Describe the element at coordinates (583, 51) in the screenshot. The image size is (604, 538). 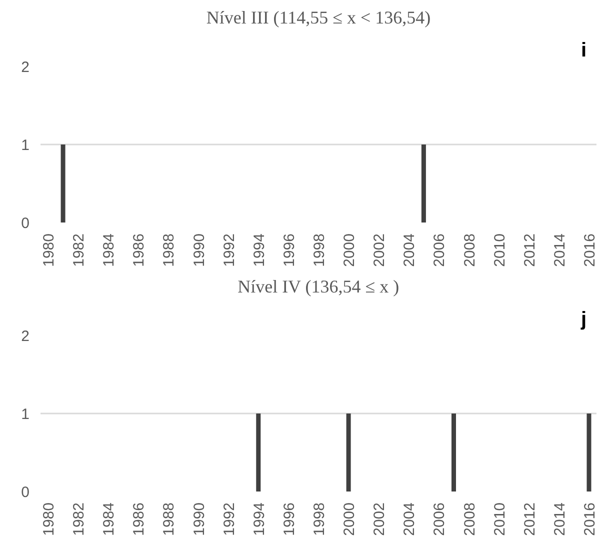
I see `text: i` at that location.